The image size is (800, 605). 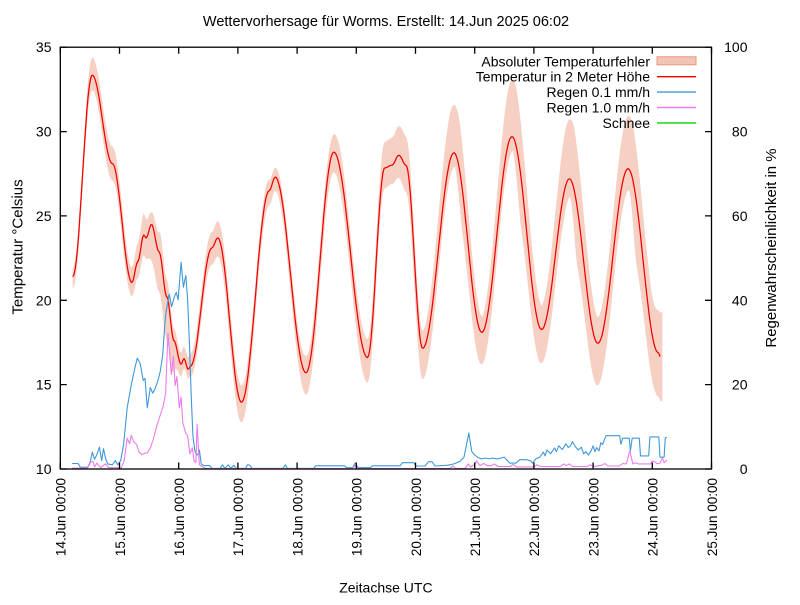 I want to click on svg-text: Schnee, so click(x=627, y=123).